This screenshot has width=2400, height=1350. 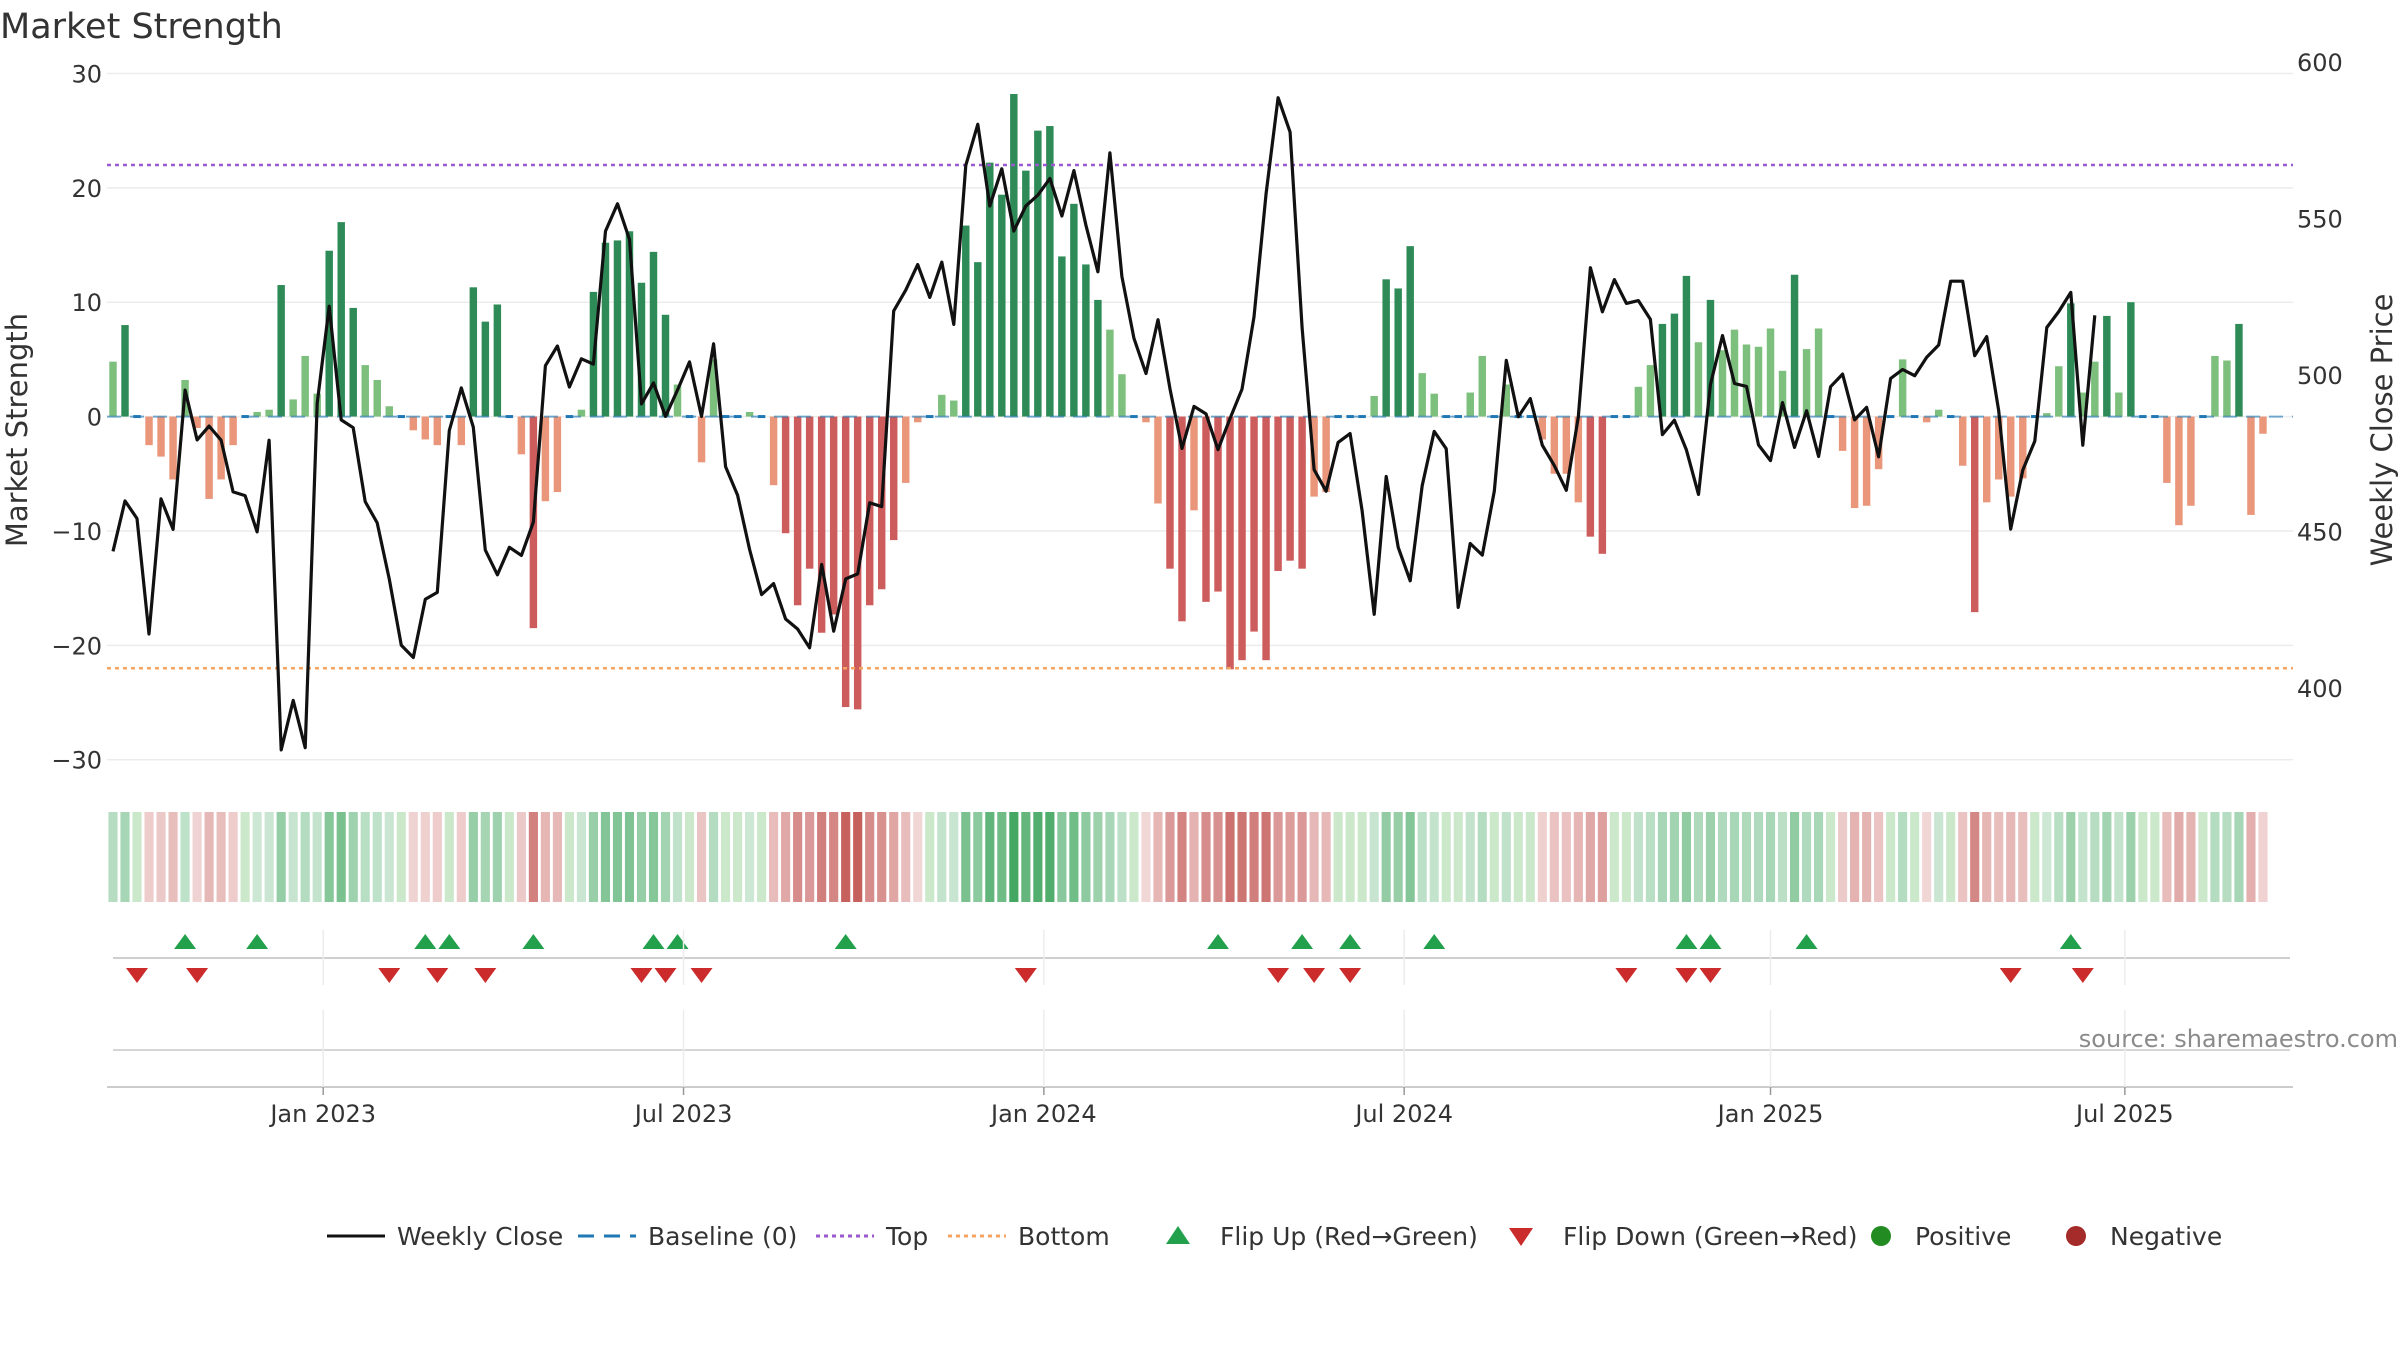 I want to click on legend-label: Top, so click(x=906, y=1236).